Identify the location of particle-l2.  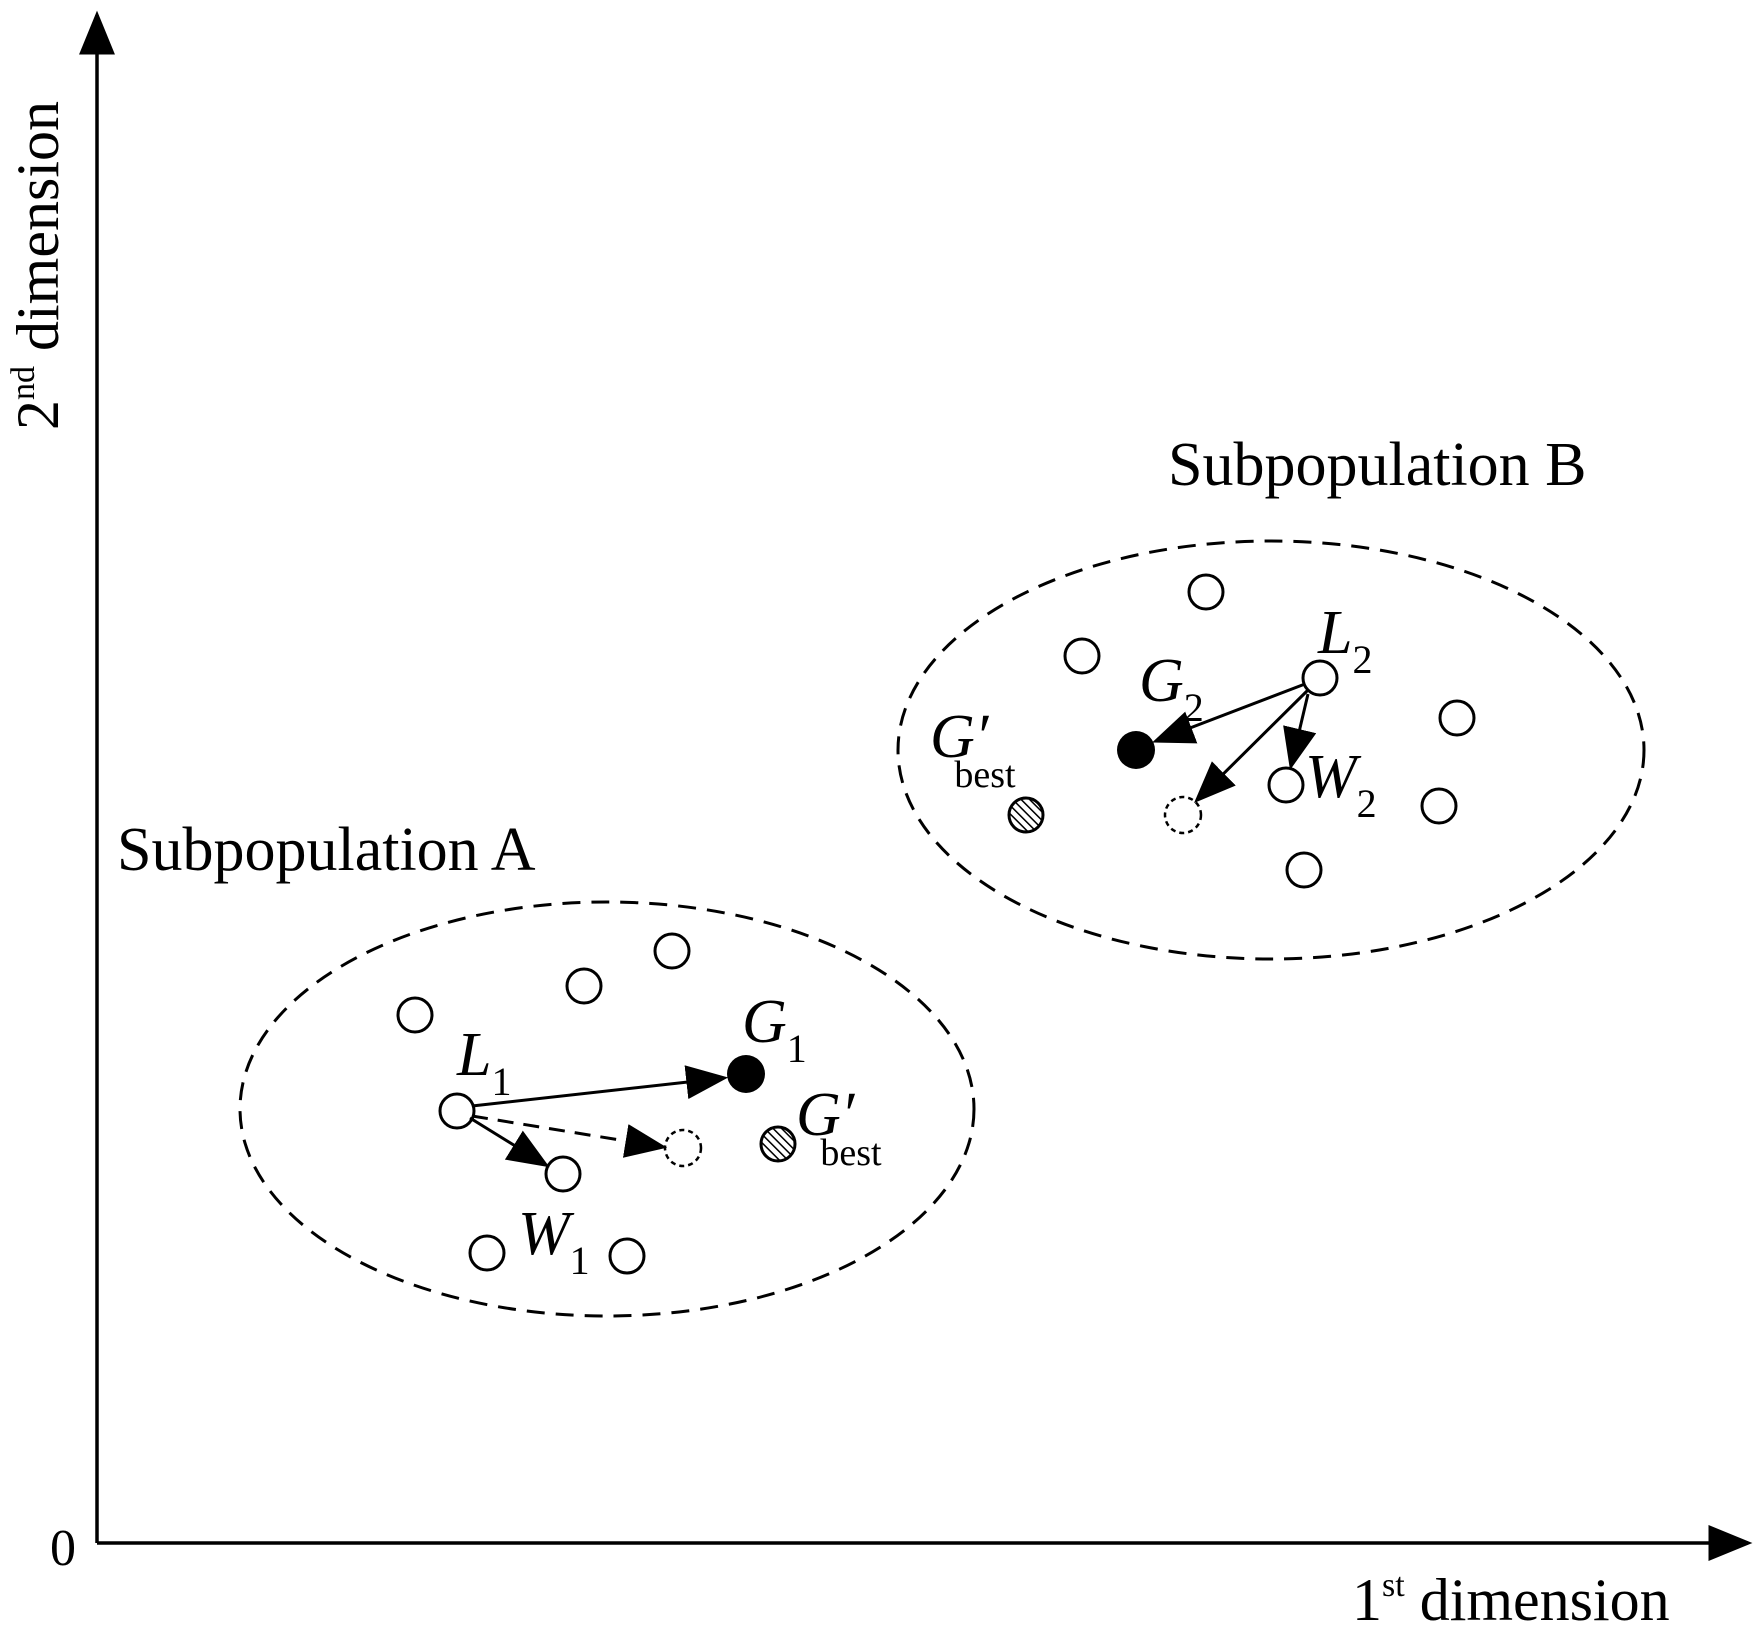
(1320, 678).